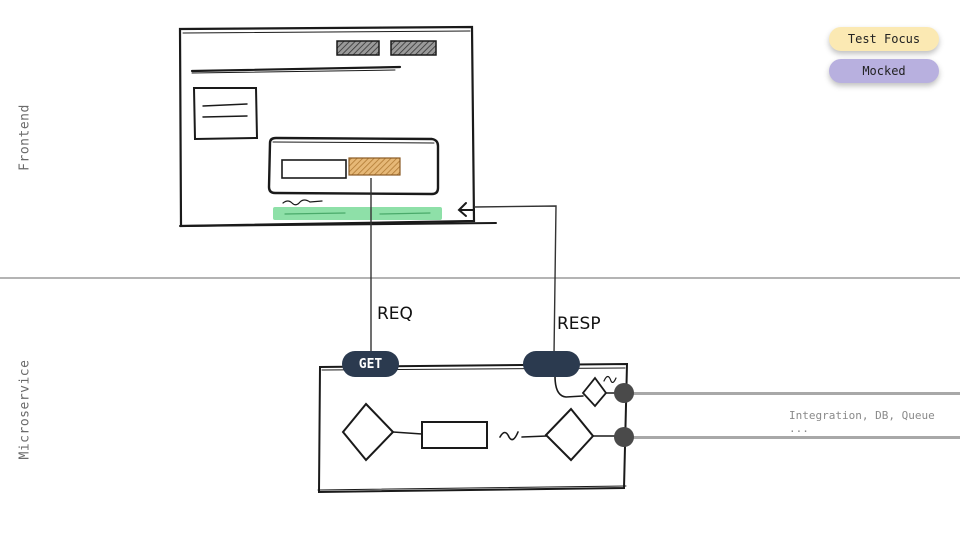 The height and width of the screenshot is (540, 960). What do you see at coordinates (884, 71) in the screenshot?
I see `legend-mocked: Mocked` at bounding box center [884, 71].